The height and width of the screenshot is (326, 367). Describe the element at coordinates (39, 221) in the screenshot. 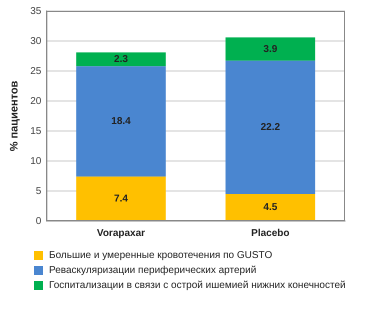

I see `y-tick-label: 0` at that location.